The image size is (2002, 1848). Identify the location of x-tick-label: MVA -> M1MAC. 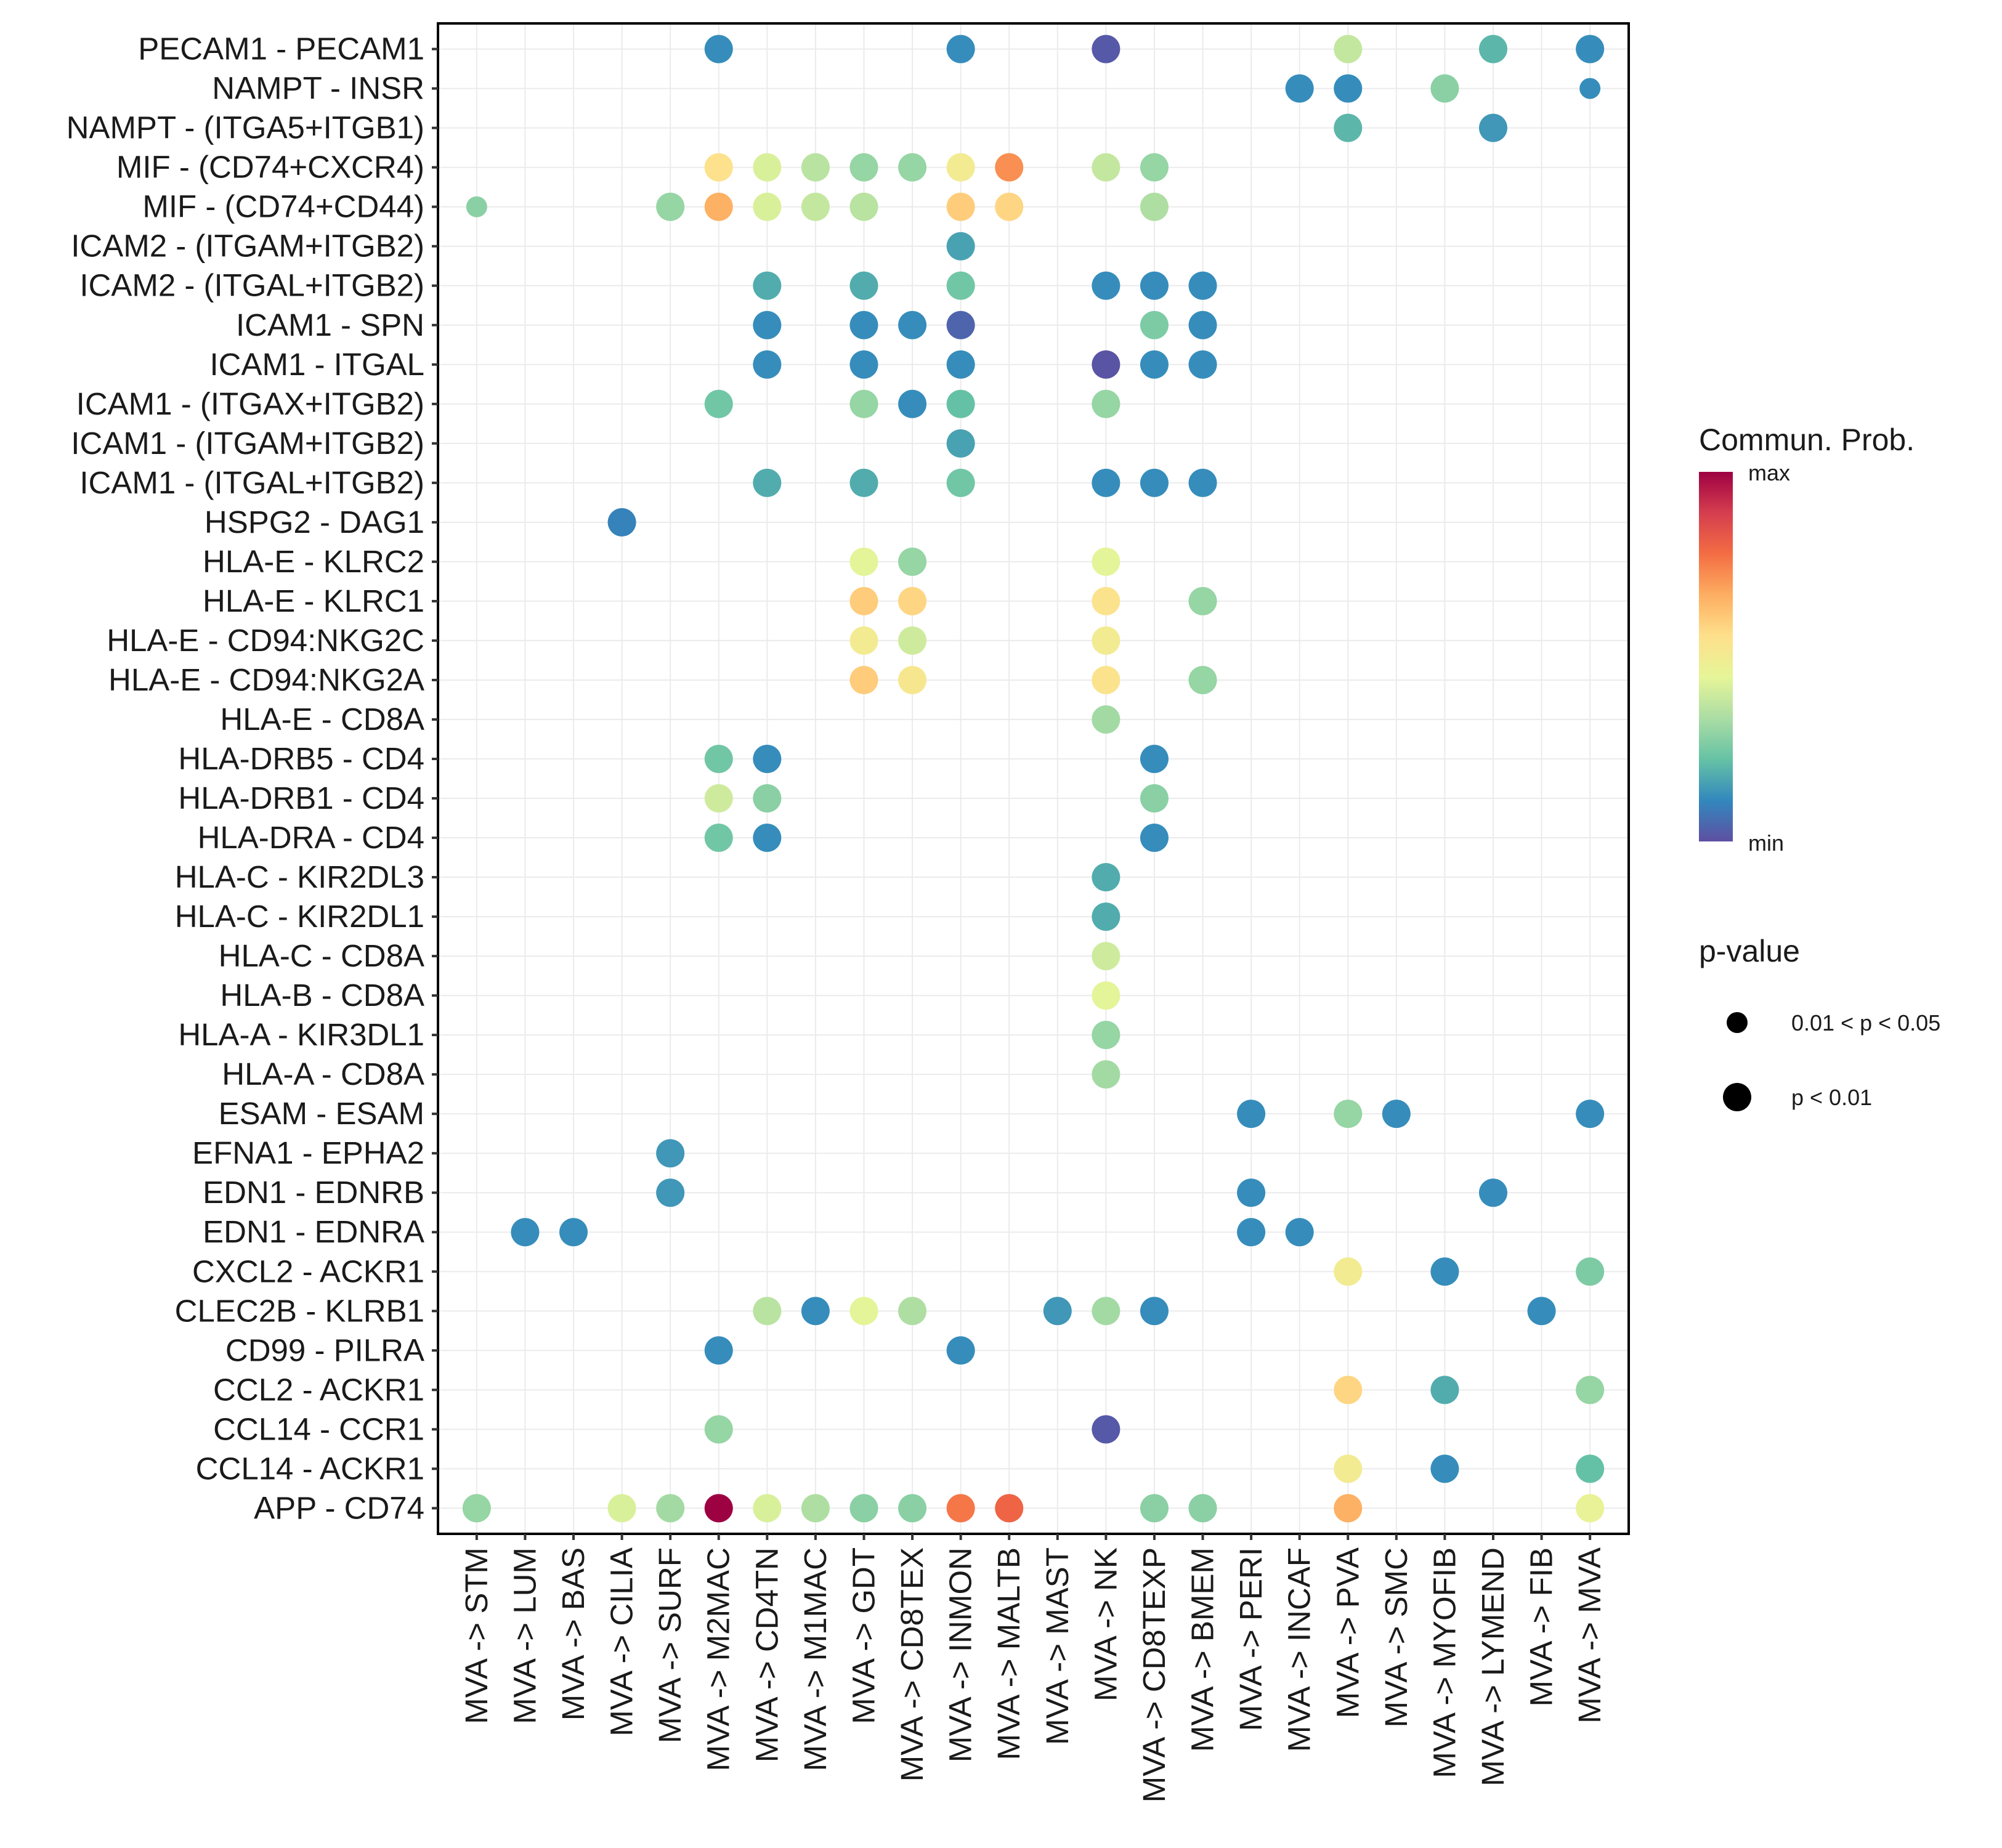
(815, 1659).